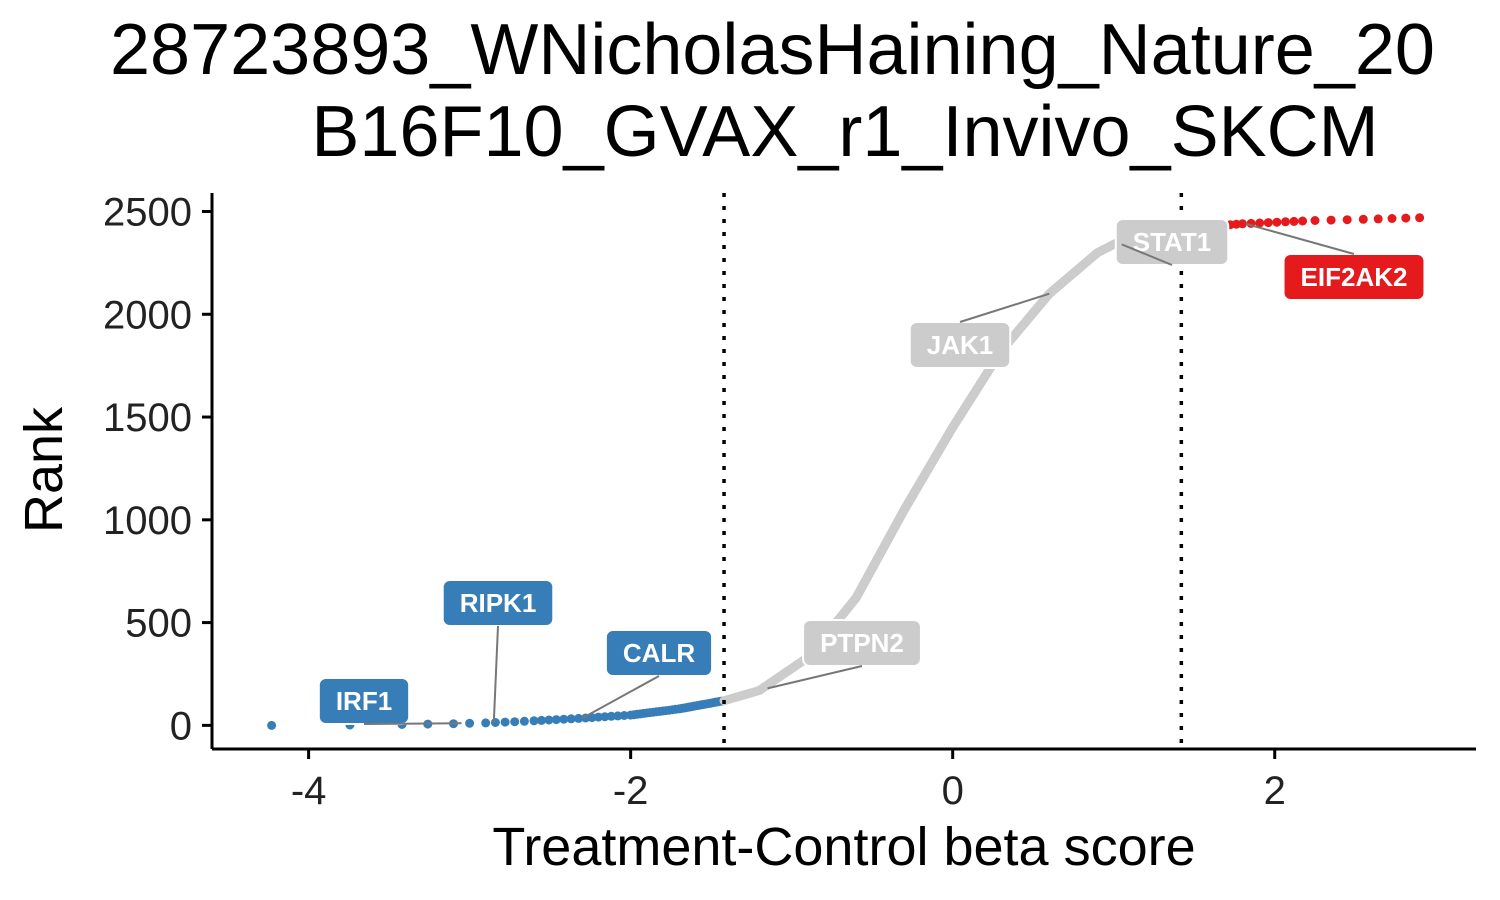 This screenshot has width=1500, height=900. What do you see at coordinates (181, 726) in the screenshot?
I see `y-tick-label: 0` at bounding box center [181, 726].